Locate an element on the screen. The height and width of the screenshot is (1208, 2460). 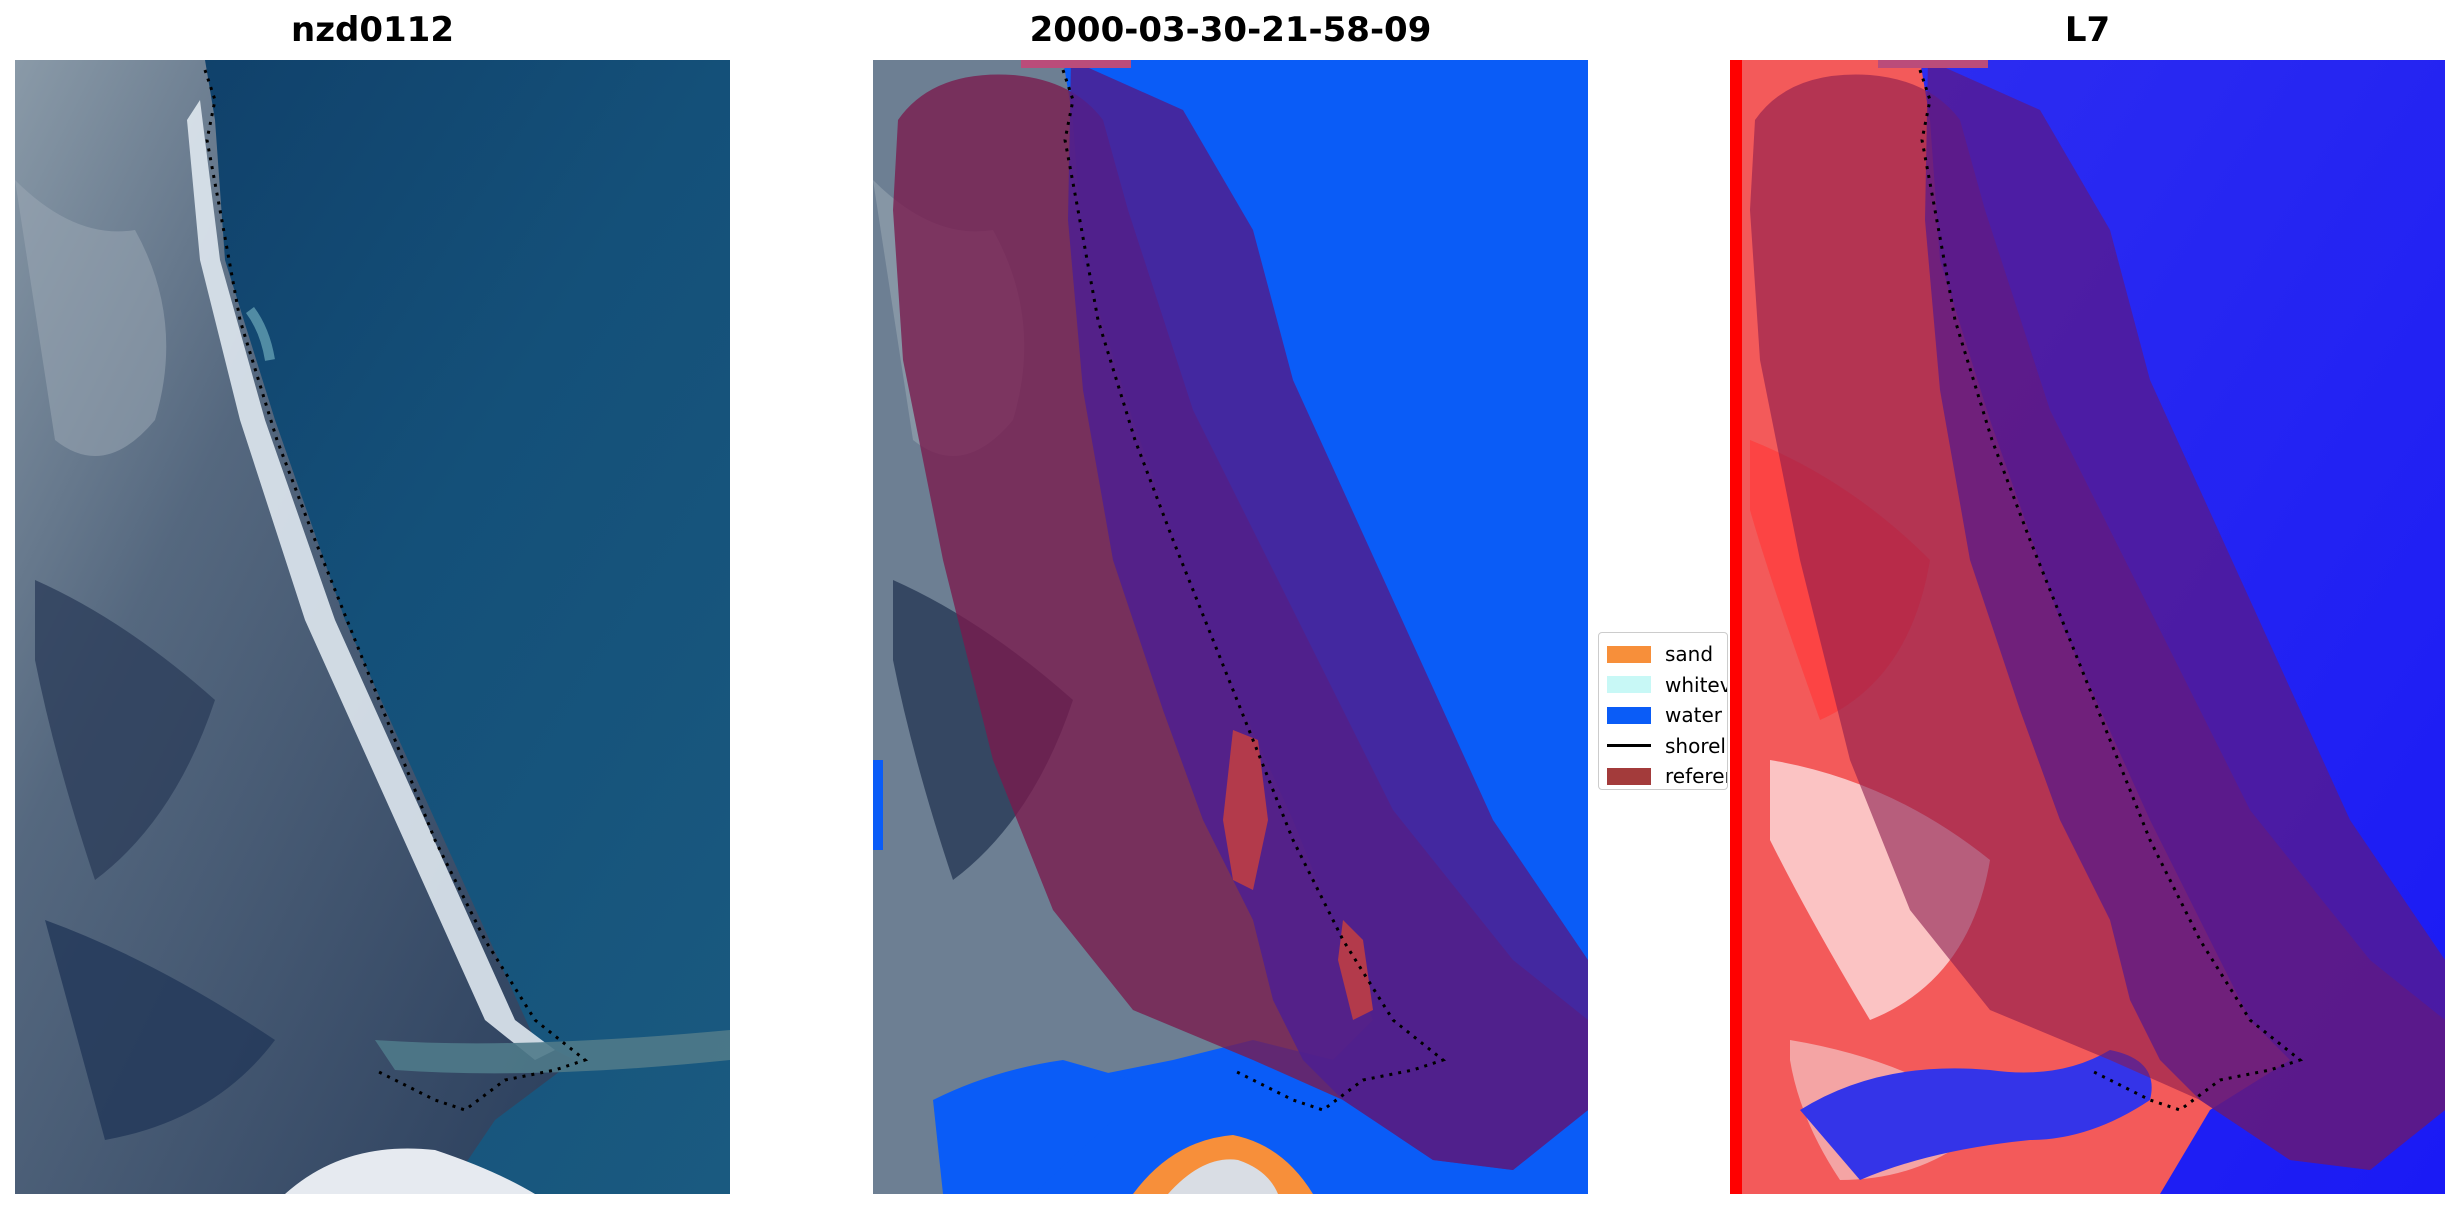
legend-item-shoreline: shorel is located at coordinates (1667, 746).